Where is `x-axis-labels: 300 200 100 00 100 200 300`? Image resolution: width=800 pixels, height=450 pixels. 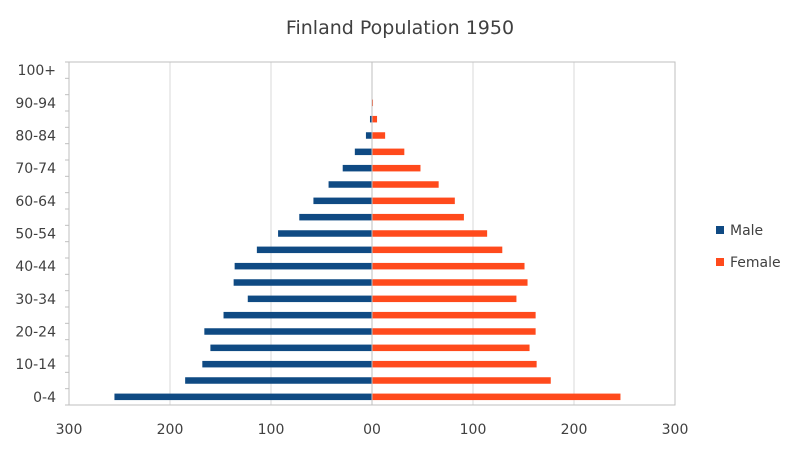
x-axis-labels: 300 200 100 00 100 200 300 is located at coordinates (372, 430).